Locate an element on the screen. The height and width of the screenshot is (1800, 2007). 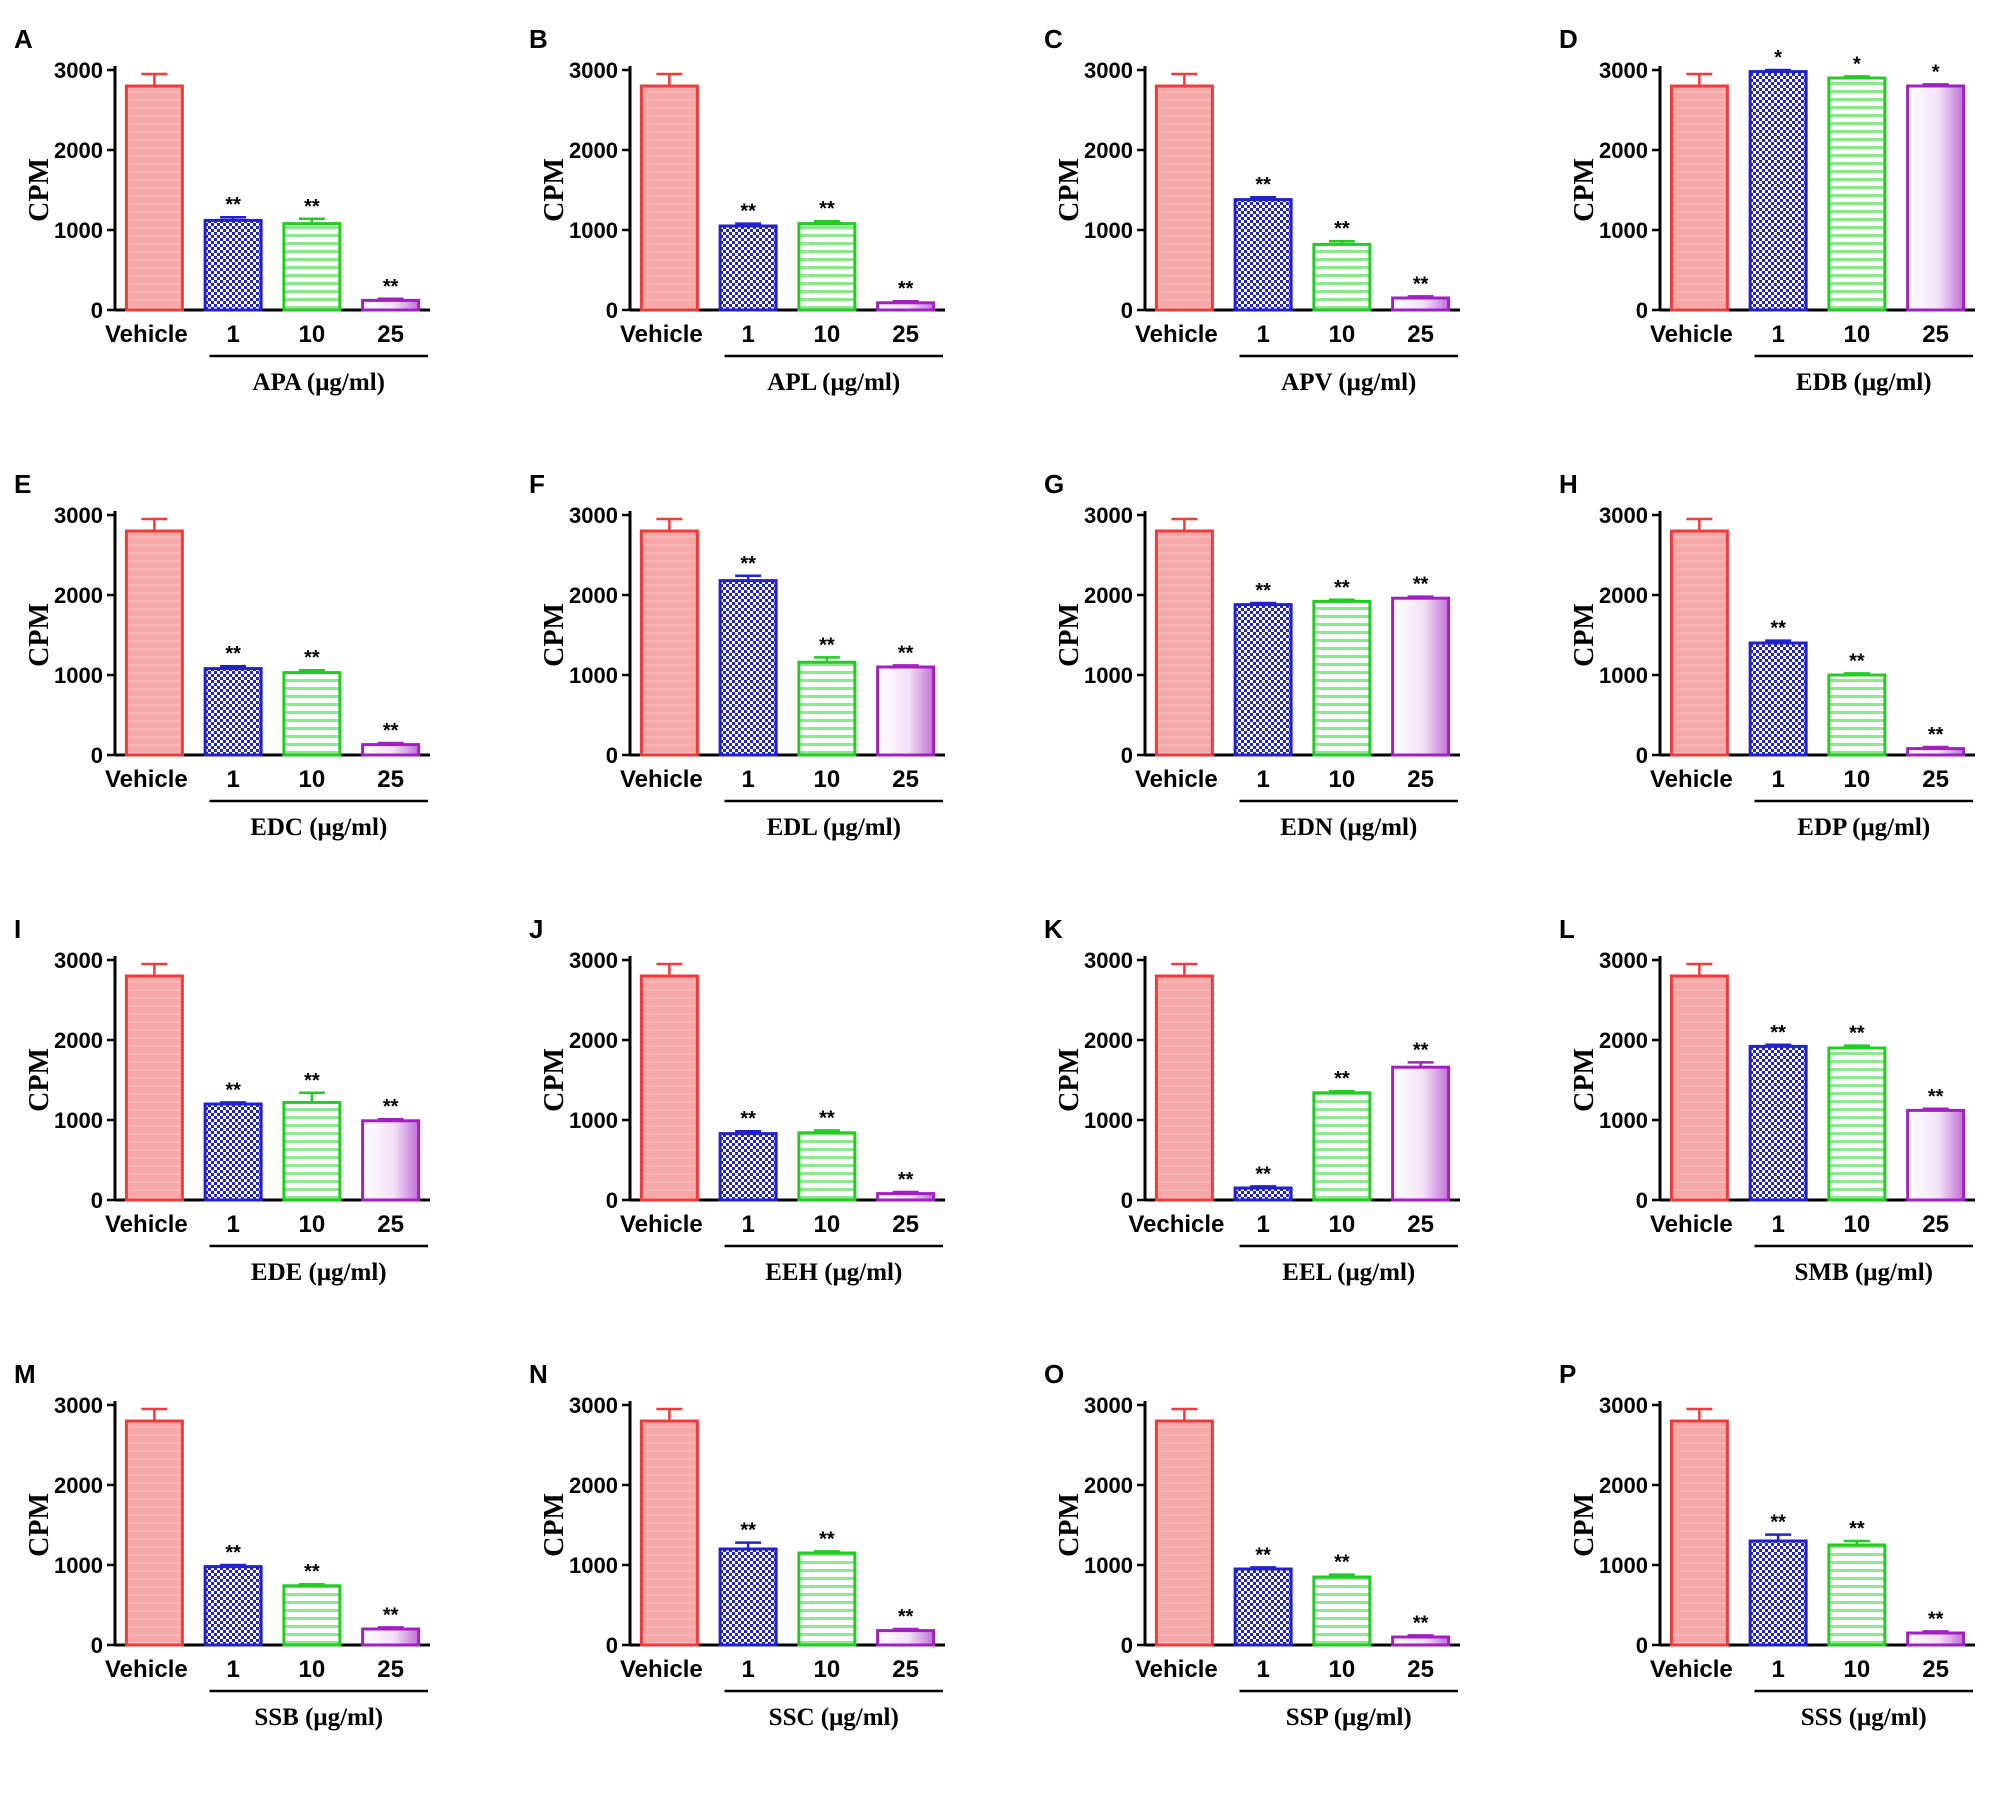
panel-letter: N is located at coordinates (538, 1374).